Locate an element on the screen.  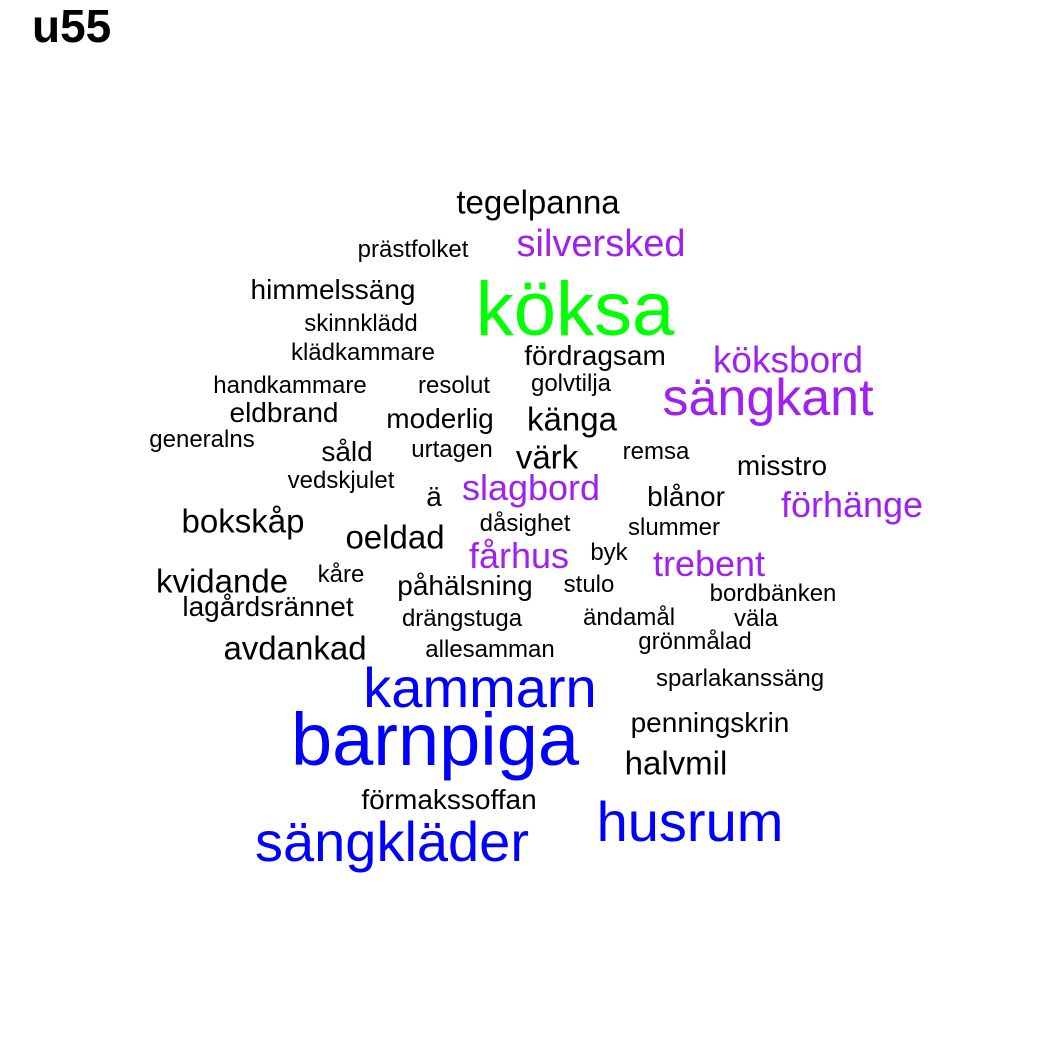
cloud-word: ändamål is located at coordinates (629, 617).